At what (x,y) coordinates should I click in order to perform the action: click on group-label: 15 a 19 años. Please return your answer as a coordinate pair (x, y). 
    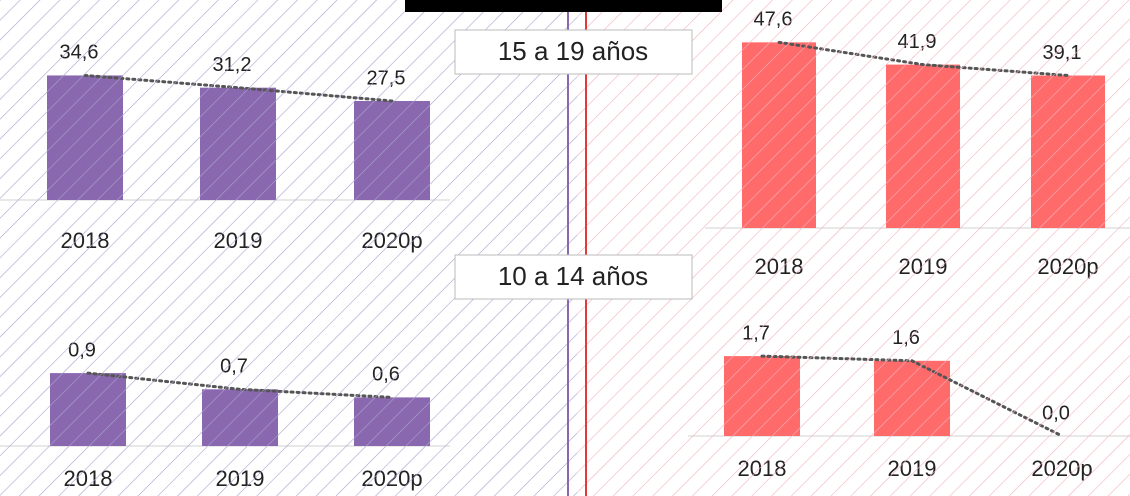
    Looking at the image, I should click on (573, 51).